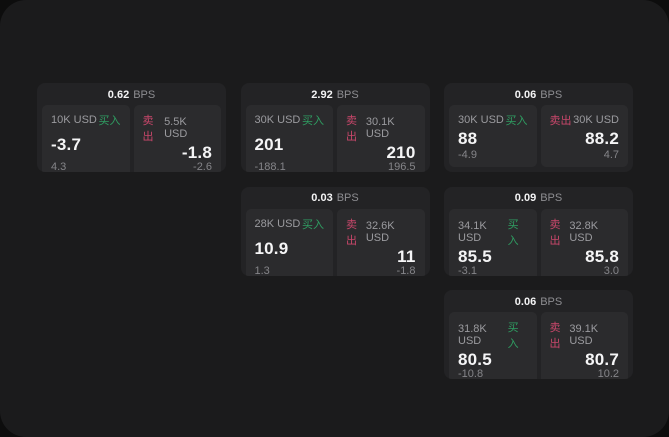 This screenshot has width=669, height=437. Describe the element at coordinates (277, 223) in the screenshot. I see `buy-amount: 28K USD` at that location.